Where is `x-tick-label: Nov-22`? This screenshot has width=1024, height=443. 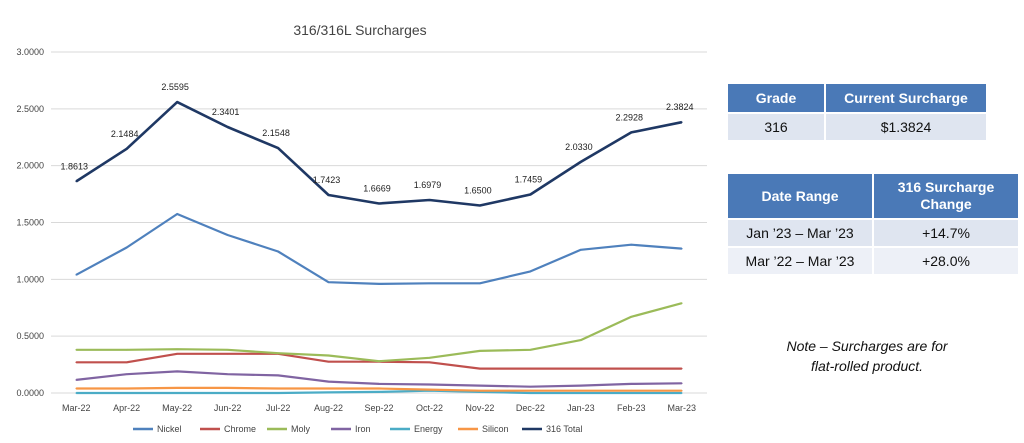
x-tick-label: Nov-22 is located at coordinates (479, 408).